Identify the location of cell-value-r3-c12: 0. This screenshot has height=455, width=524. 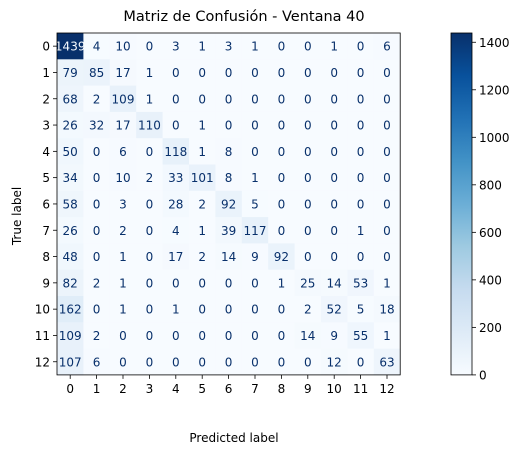
(387, 126).